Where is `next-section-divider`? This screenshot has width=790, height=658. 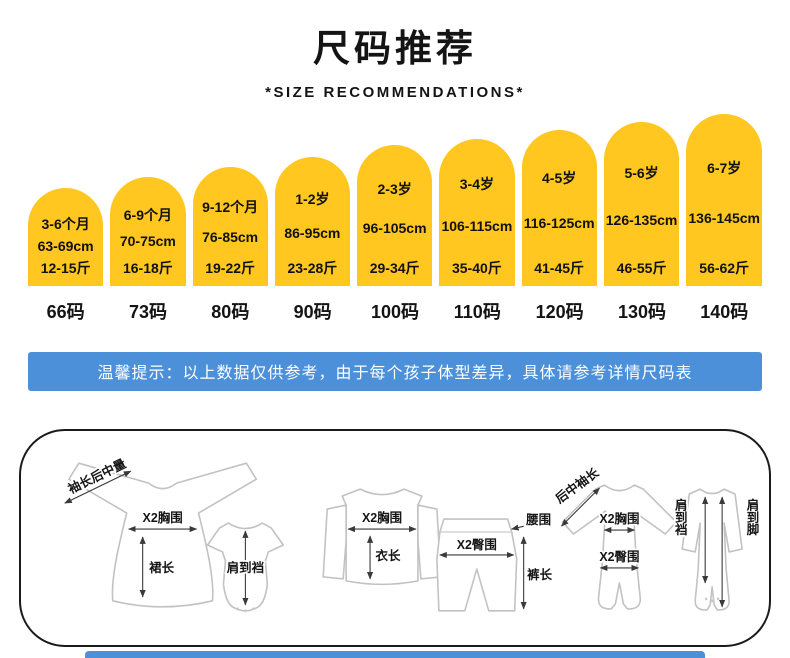 next-section-divider is located at coordinates (395, 654).